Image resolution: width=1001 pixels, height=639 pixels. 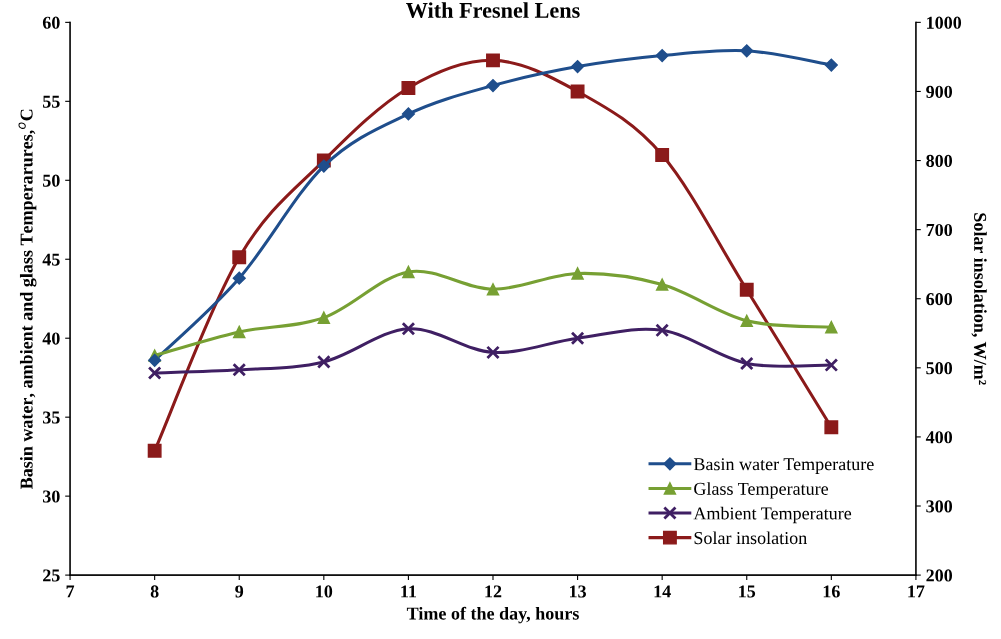 What do you see at coordinates (51, 575) in the screenshot?
I see `y-tick-label: 25` at bounding box center [51, 575].